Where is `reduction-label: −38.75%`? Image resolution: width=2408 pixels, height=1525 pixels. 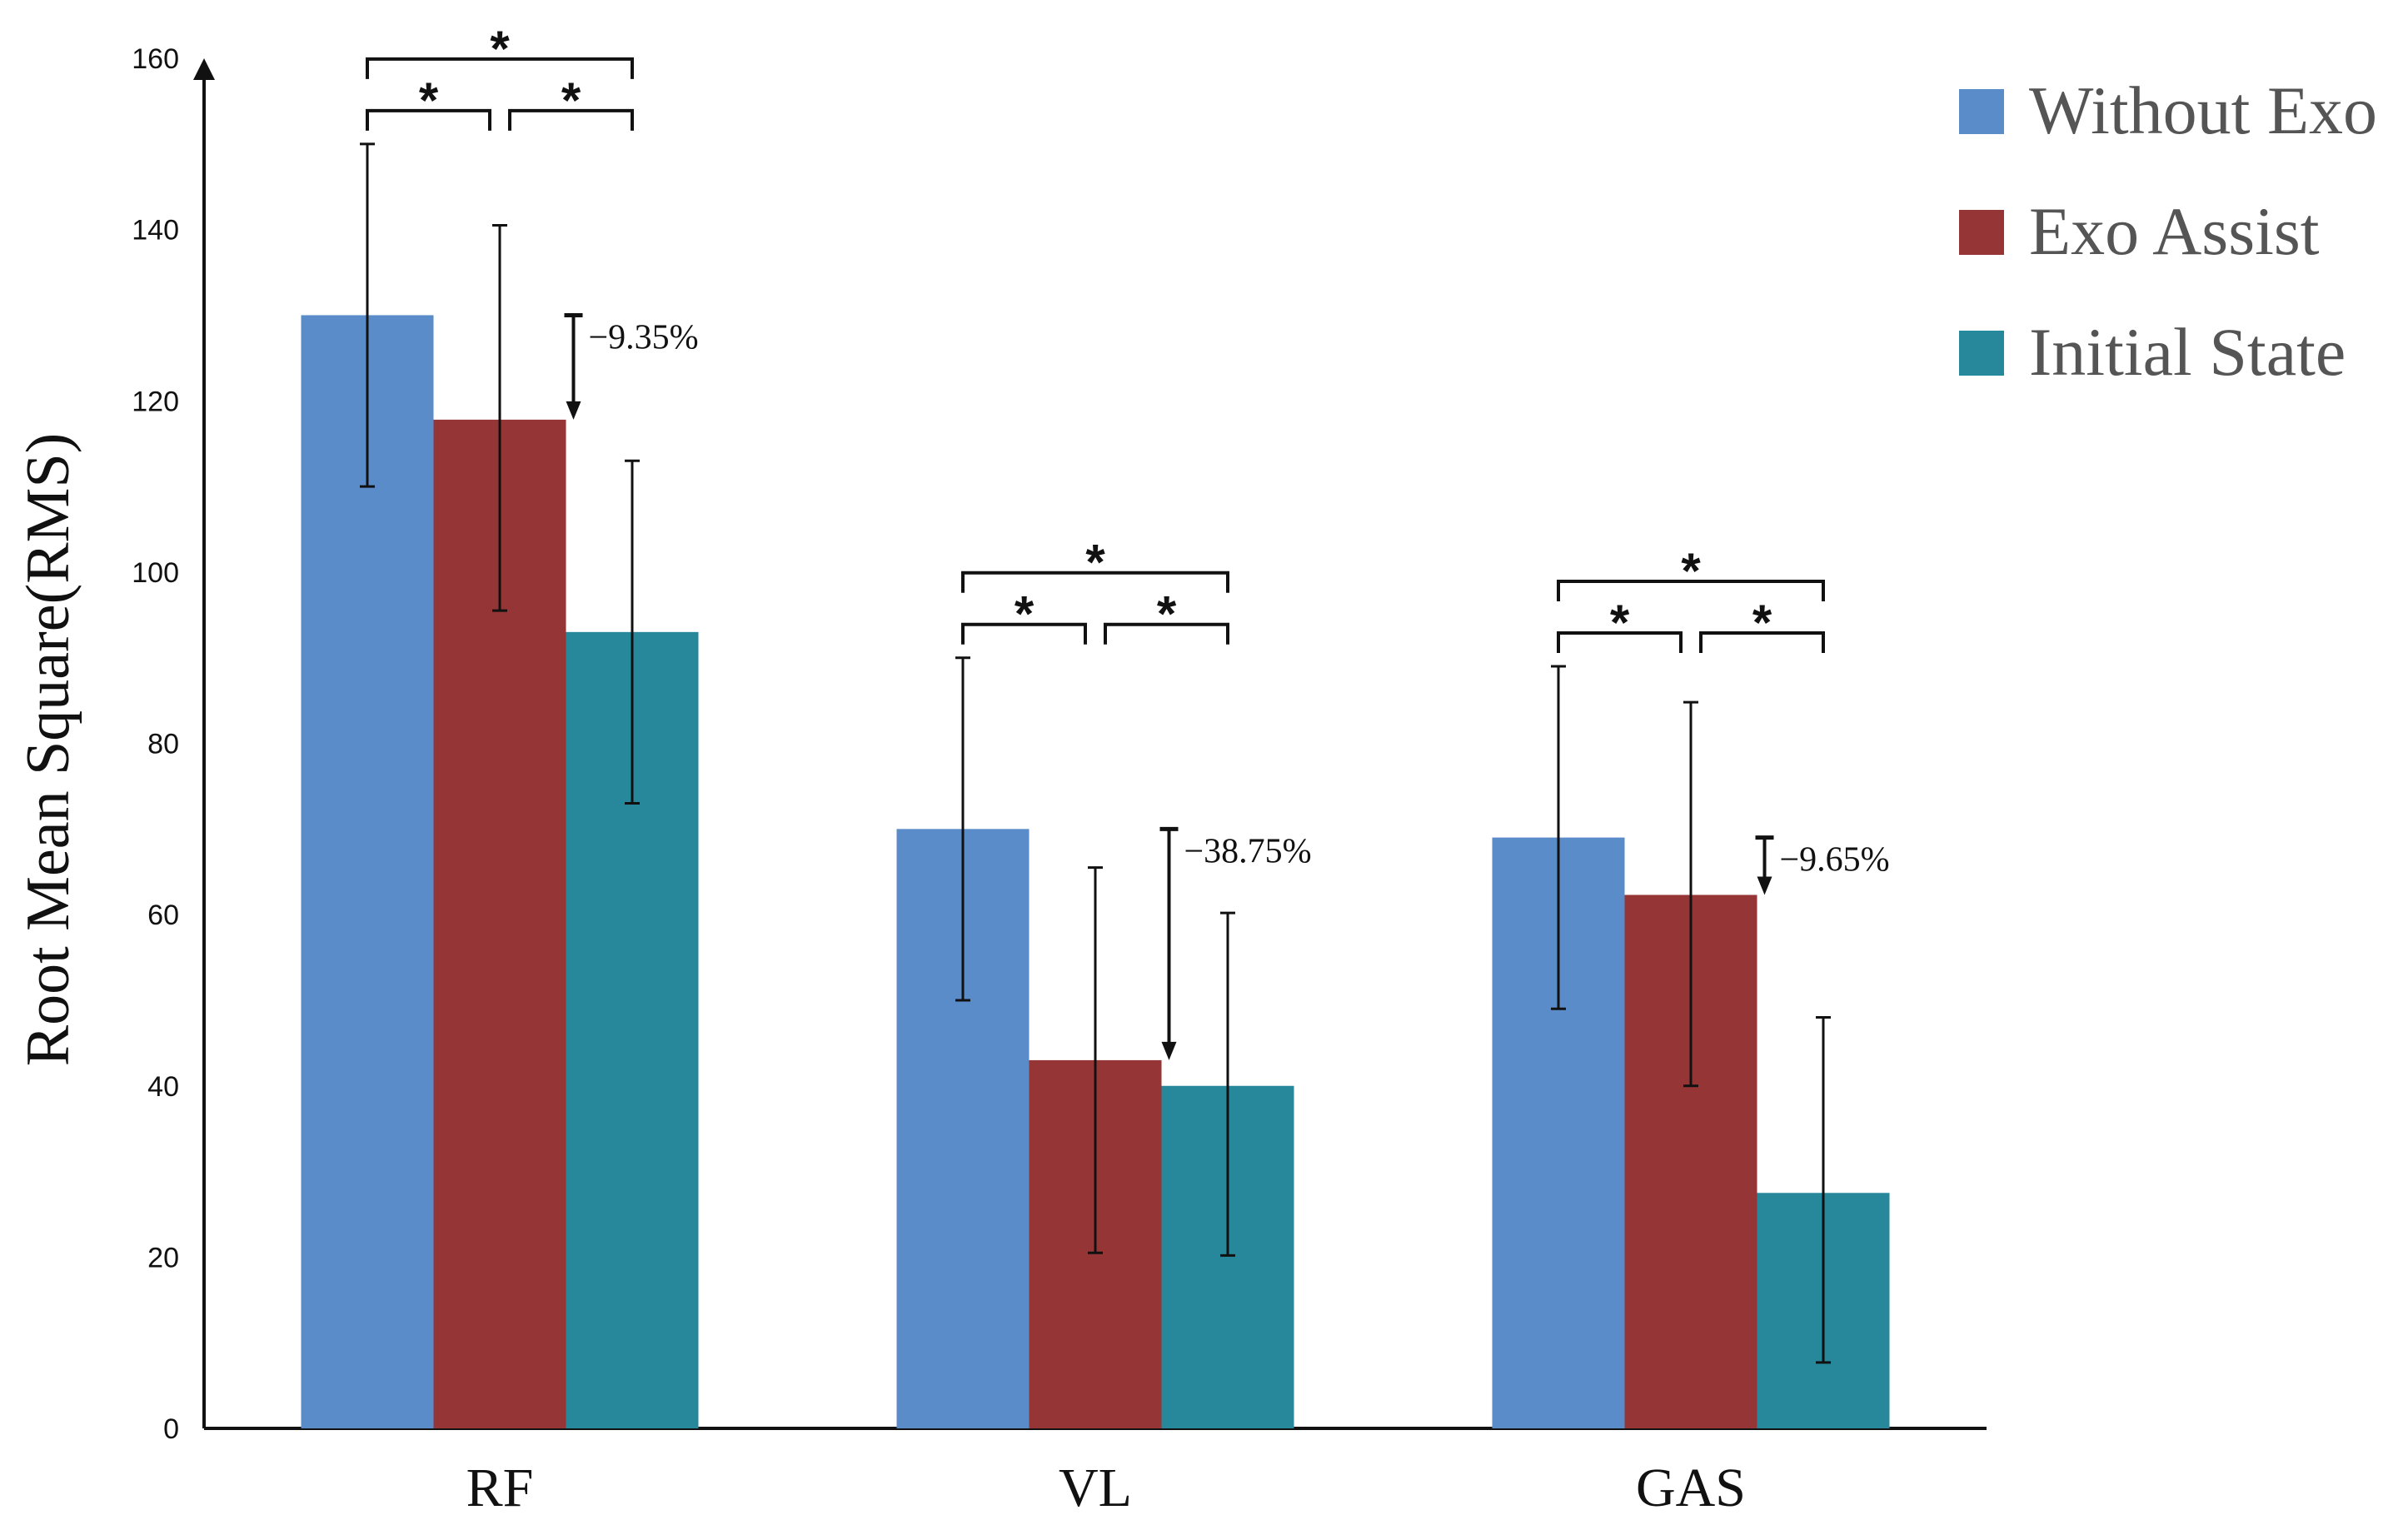
reduction-label: −38.75% is located at coordinates (1248, 851).